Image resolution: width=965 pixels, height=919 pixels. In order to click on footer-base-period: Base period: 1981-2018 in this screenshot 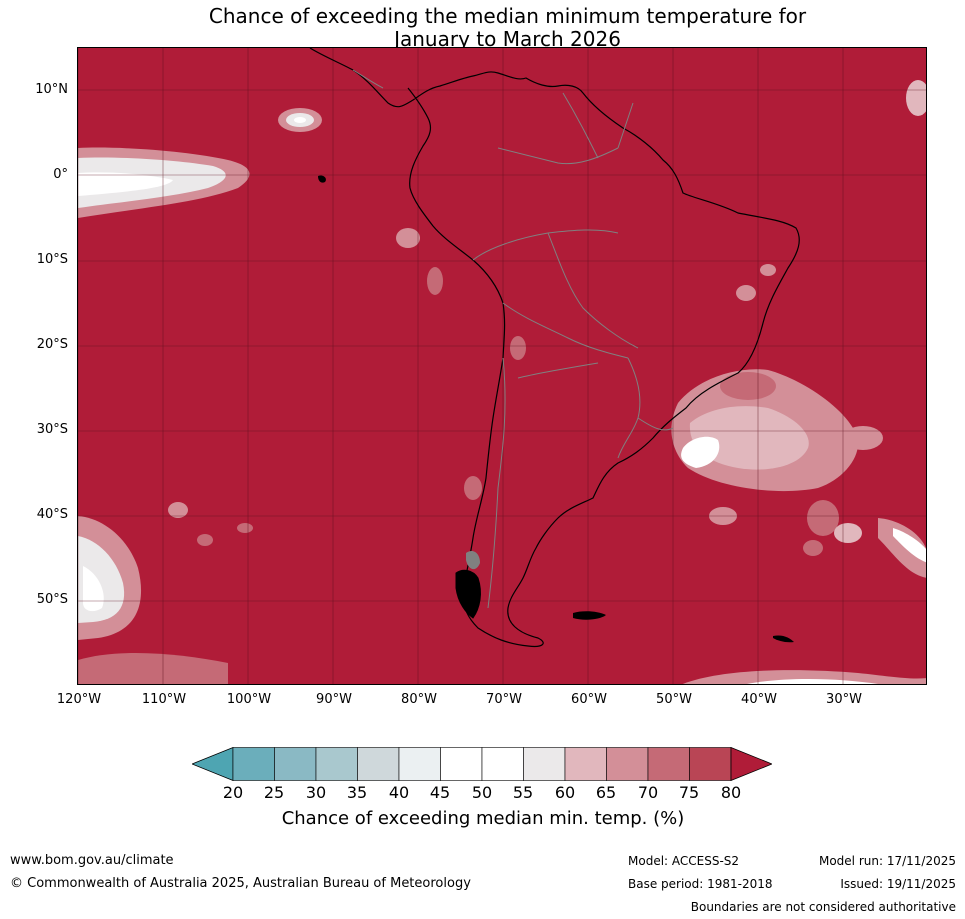, I will do `click(700, 884)`.